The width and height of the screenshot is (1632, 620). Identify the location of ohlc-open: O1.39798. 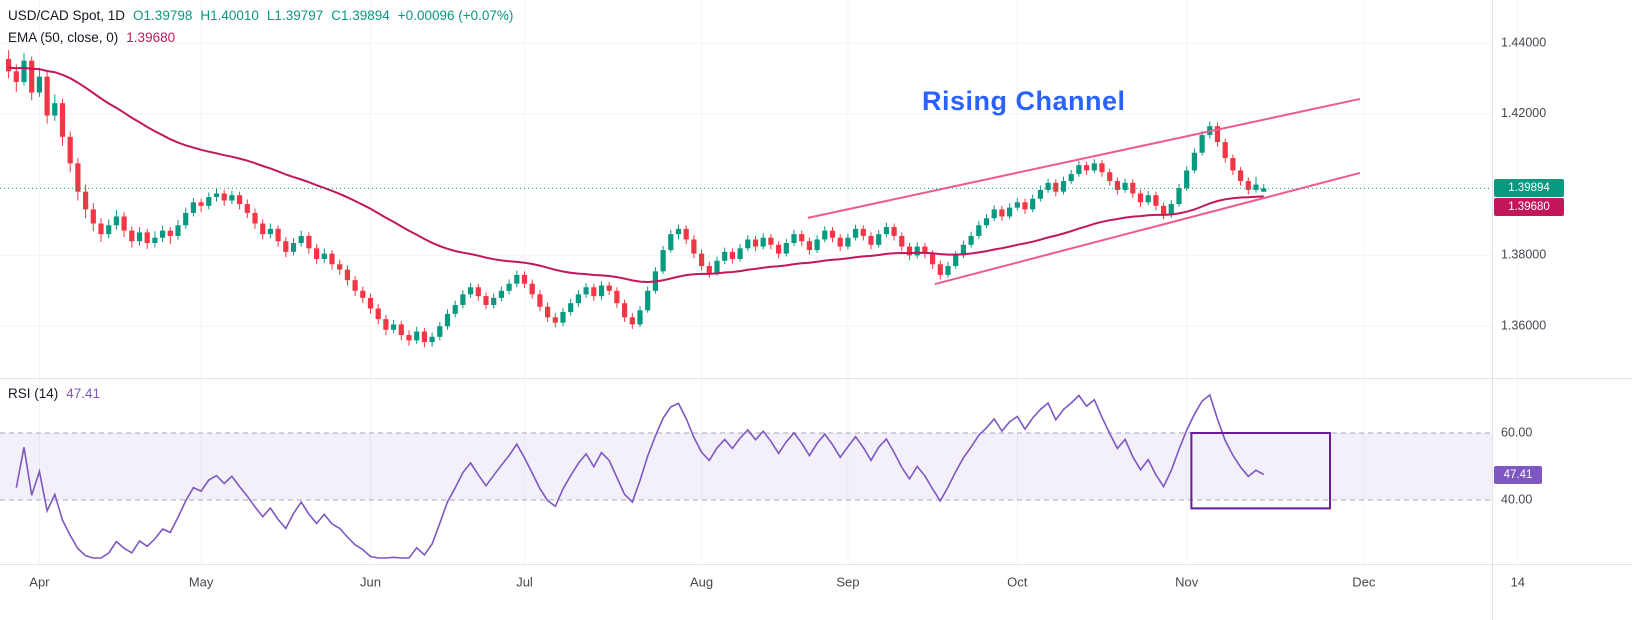
(163, 15).